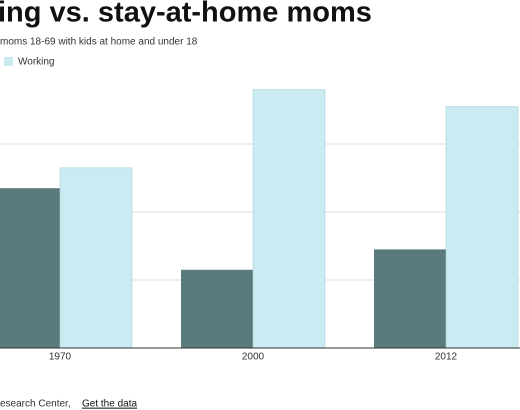 This screenshot has width=520, height=410. Describe the element at coordinates (36, 62) in the screenshot. I see `legend-label: Working` at that location.